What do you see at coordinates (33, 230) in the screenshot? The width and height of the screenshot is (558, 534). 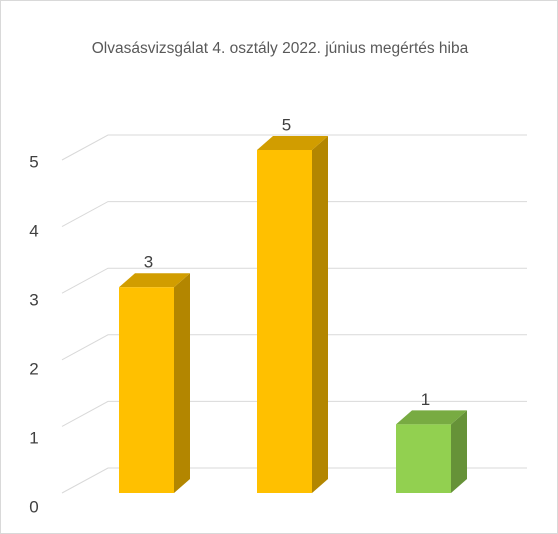 I see `y-tick-label: 4` at bounding box center [33, 230].